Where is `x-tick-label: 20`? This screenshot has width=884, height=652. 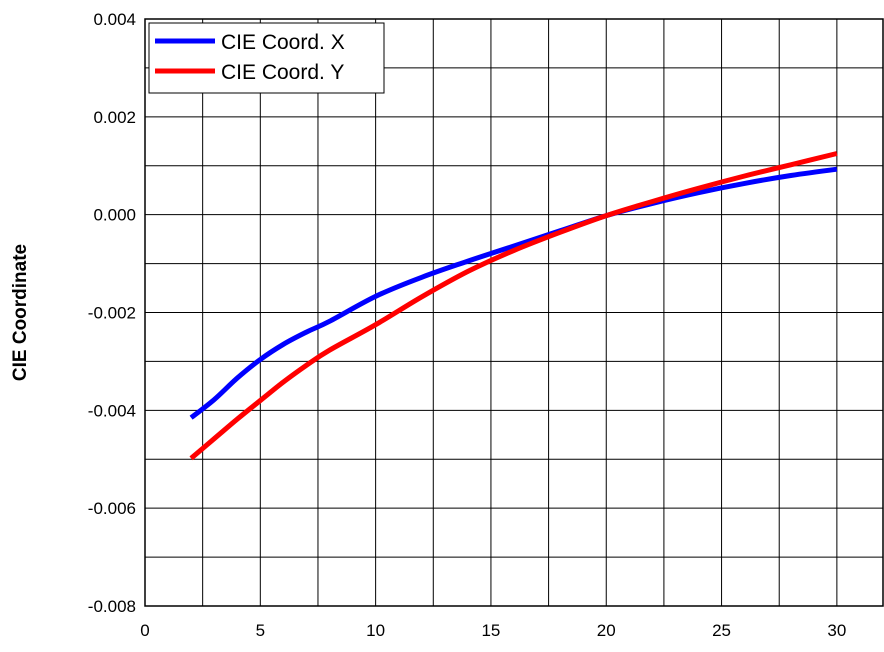
x-tick-label: 20 is located at coordinates (606, 630).